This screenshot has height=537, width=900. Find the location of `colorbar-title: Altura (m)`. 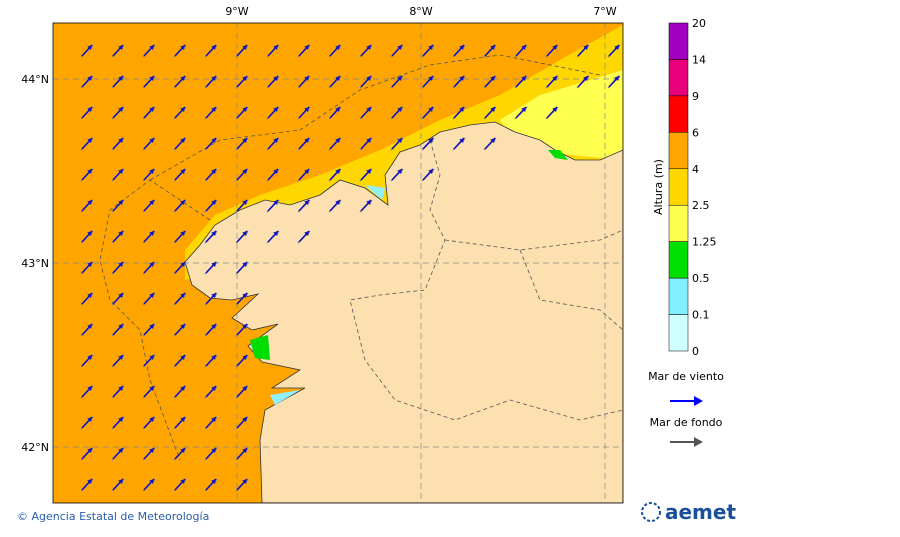

colorbar-title: Altura (m) is located at coordinates (658, 187).